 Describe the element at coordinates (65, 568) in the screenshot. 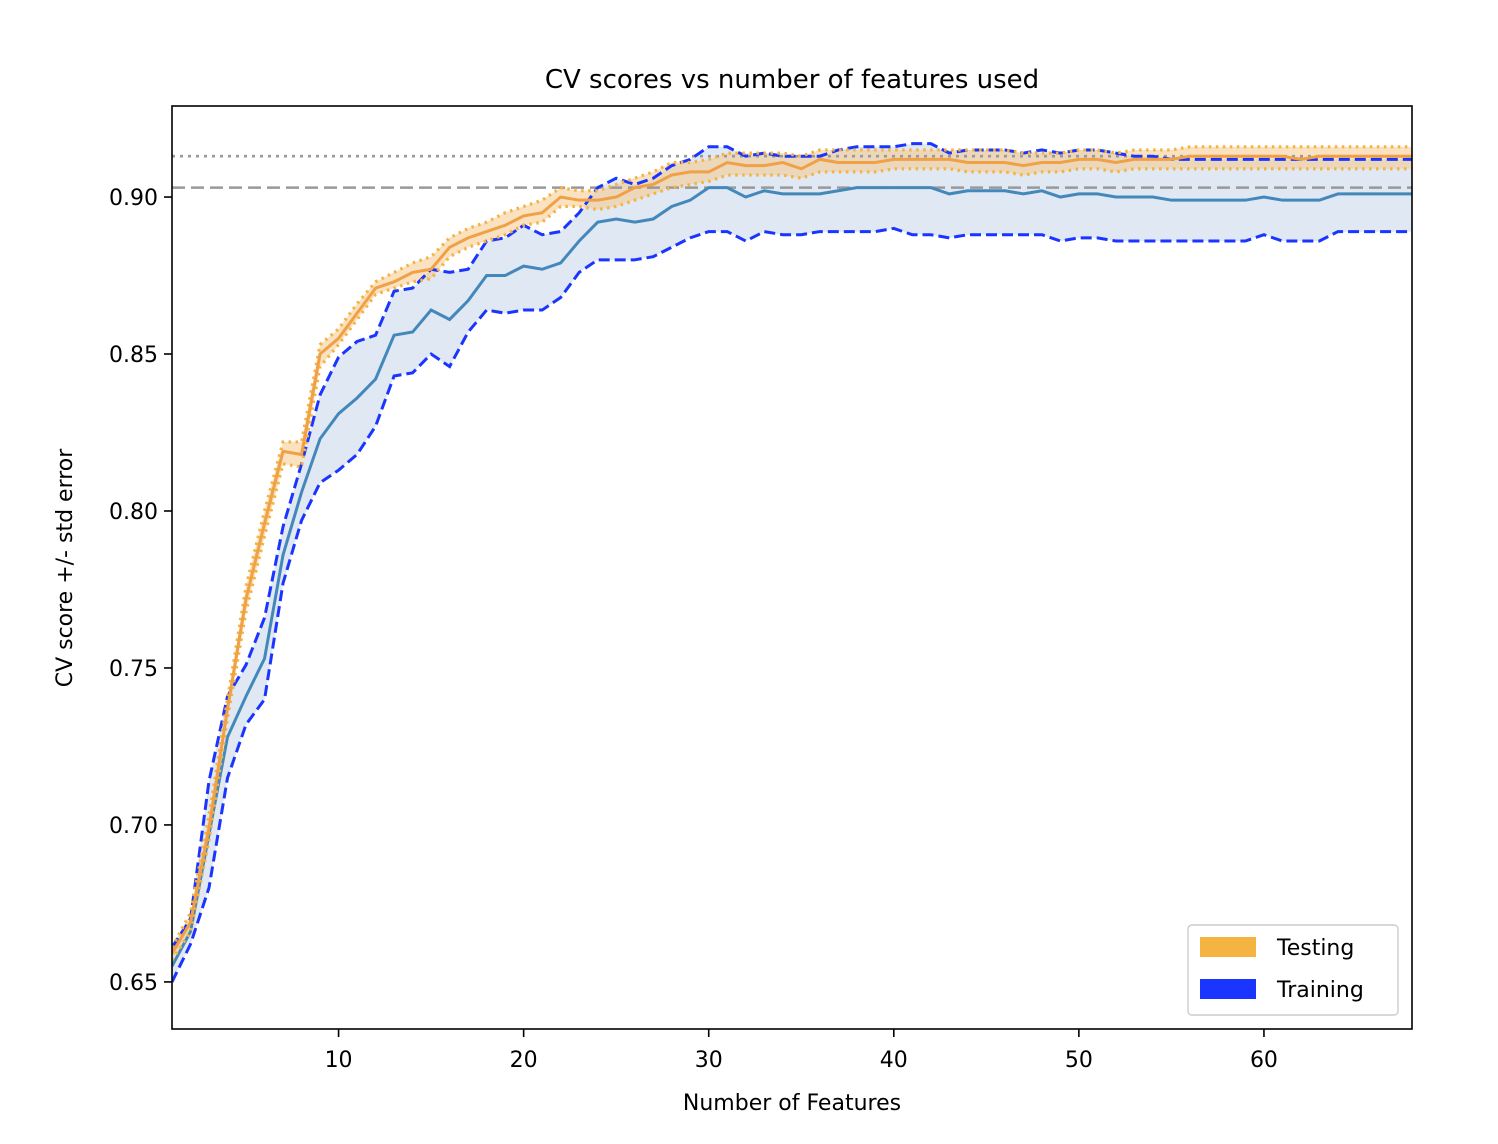

I see `y-axis-label: CV score +/- std error` at that location.